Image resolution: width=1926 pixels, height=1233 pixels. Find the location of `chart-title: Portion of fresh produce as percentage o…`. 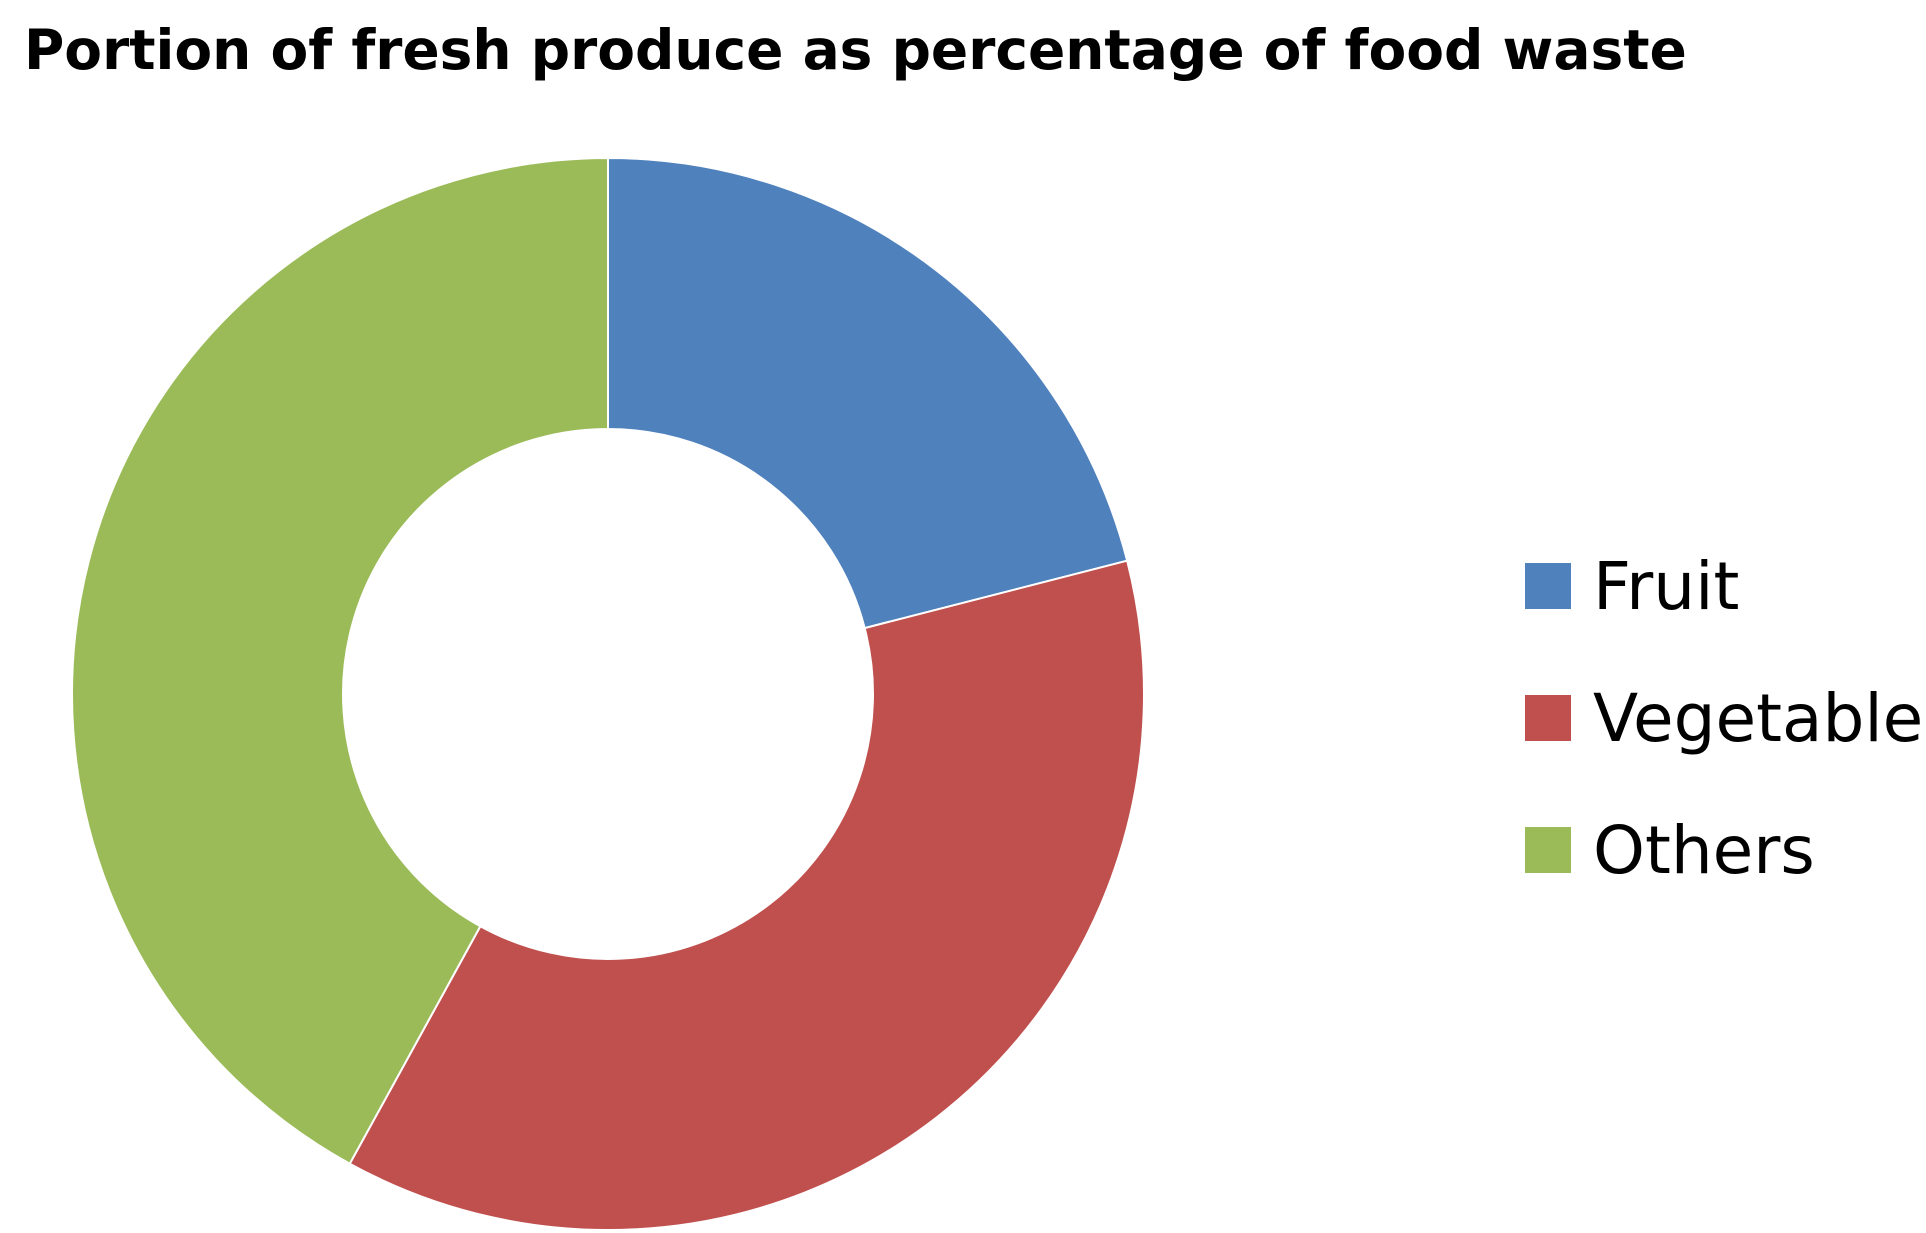

chart-title: Portion of fresh produce as percentage o… is located at coordinates (855, 50).